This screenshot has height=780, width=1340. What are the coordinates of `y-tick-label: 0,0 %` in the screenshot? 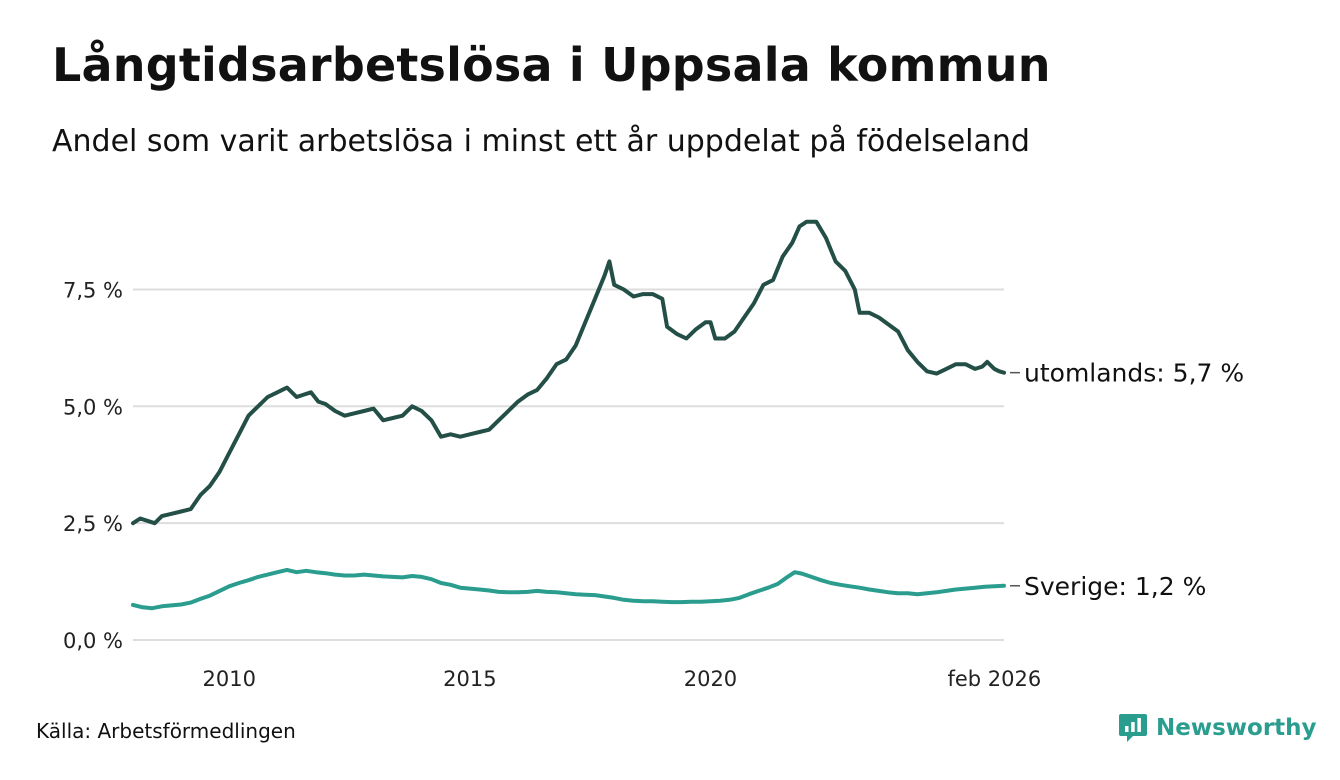 It's located at (93, 641).